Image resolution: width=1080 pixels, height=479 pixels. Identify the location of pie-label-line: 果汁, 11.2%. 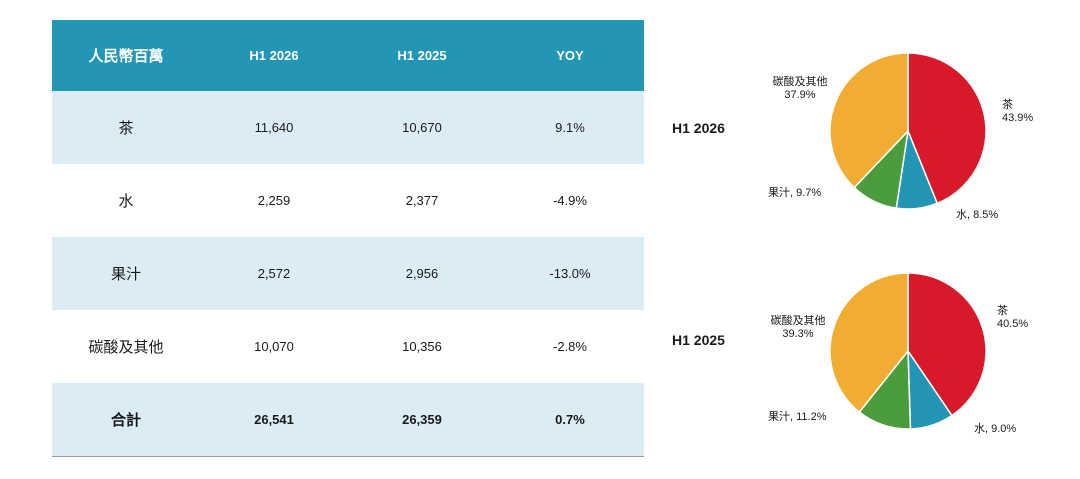
(797, 416).